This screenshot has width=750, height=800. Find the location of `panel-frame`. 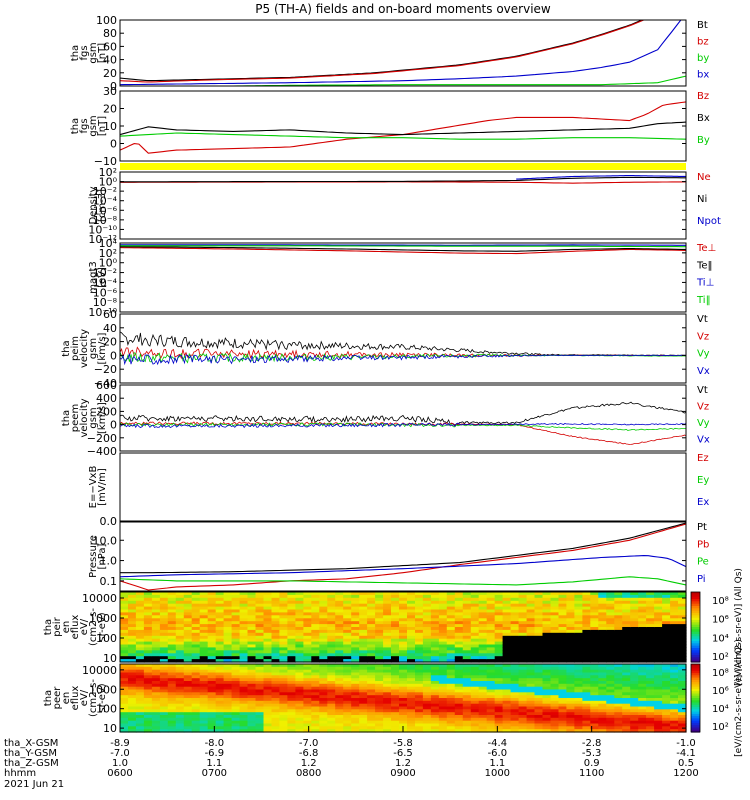

panel-frame is located at coordinates (403, 627).